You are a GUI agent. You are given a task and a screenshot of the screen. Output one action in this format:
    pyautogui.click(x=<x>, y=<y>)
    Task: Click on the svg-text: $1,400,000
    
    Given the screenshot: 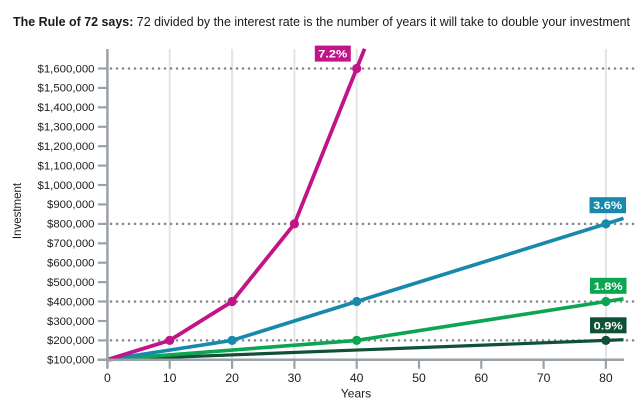 What is the action you would take?
    pyautogui.click(x=65, y=108)
    